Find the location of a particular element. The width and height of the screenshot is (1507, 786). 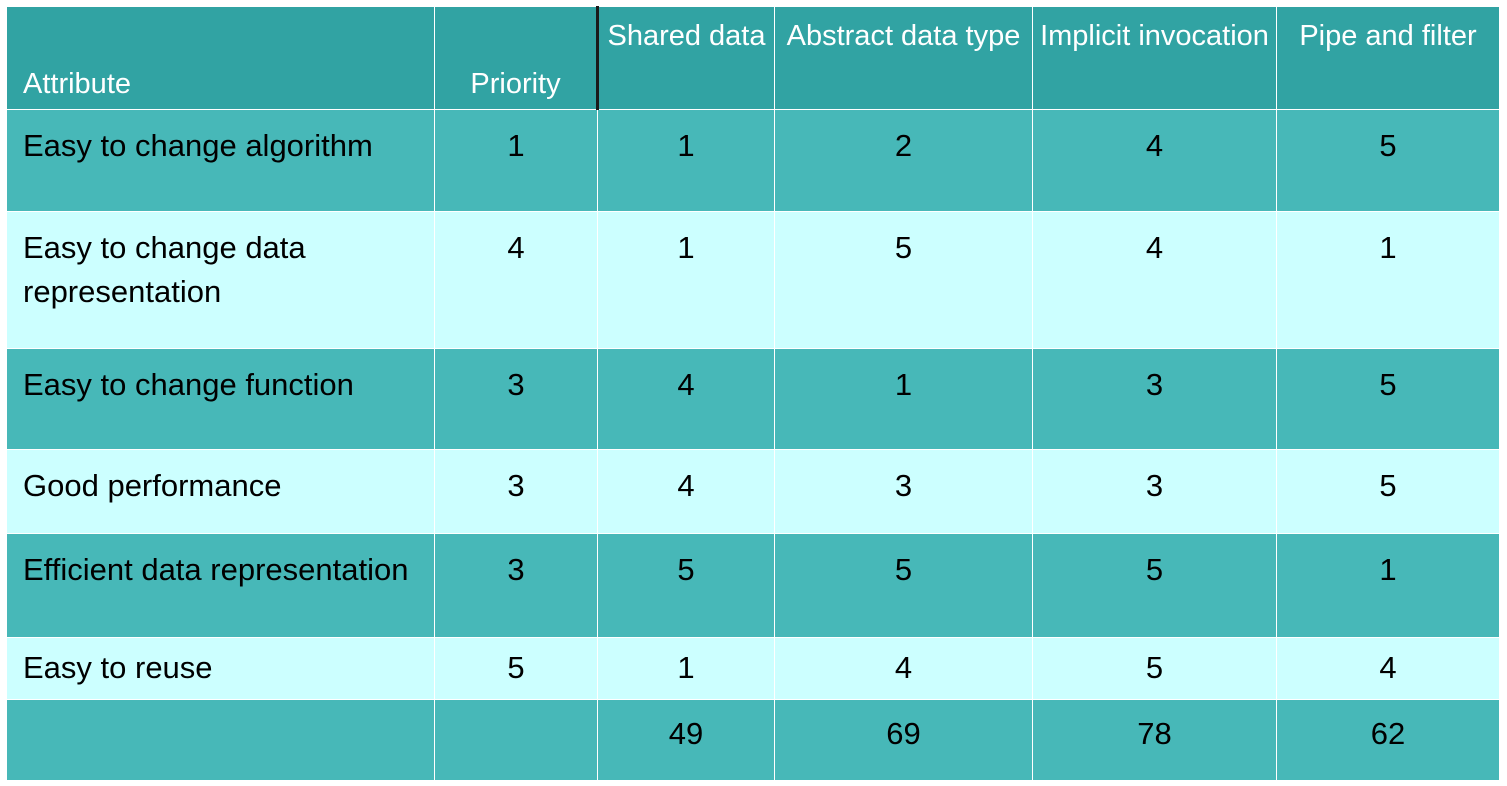

table-row: Good performance 3 4 3 3 5 is located at coordinates (753, 491).